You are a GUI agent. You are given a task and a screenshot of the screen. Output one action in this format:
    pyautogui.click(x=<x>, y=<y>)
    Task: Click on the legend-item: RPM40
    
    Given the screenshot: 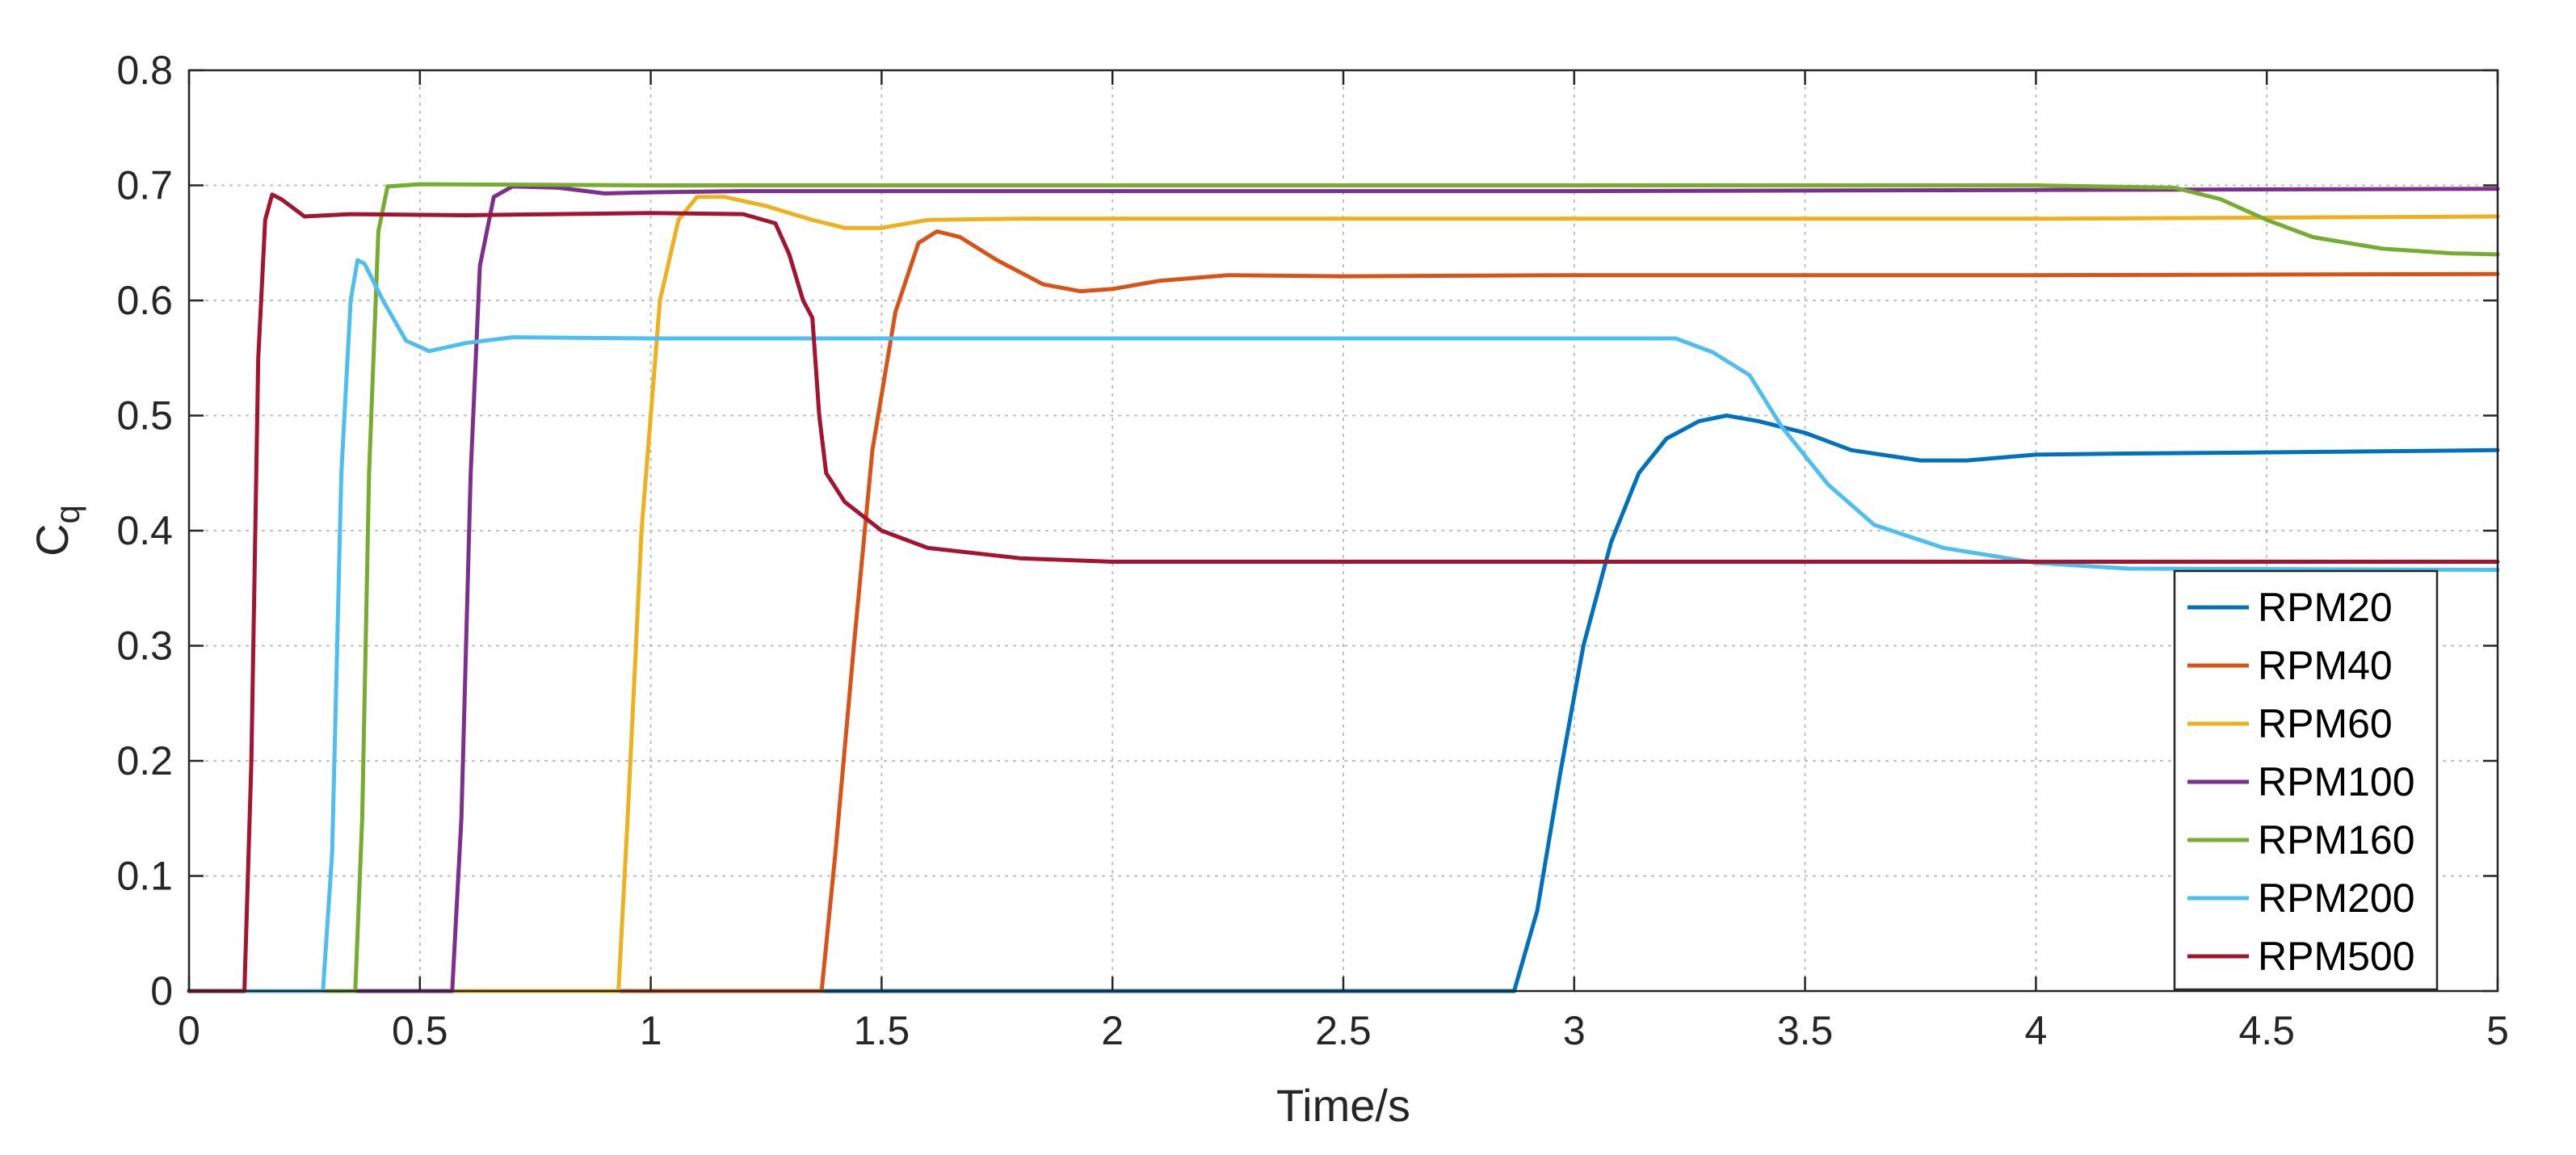 What is the action you would take?
    pyautogui.click(x=2290, y=665)
    